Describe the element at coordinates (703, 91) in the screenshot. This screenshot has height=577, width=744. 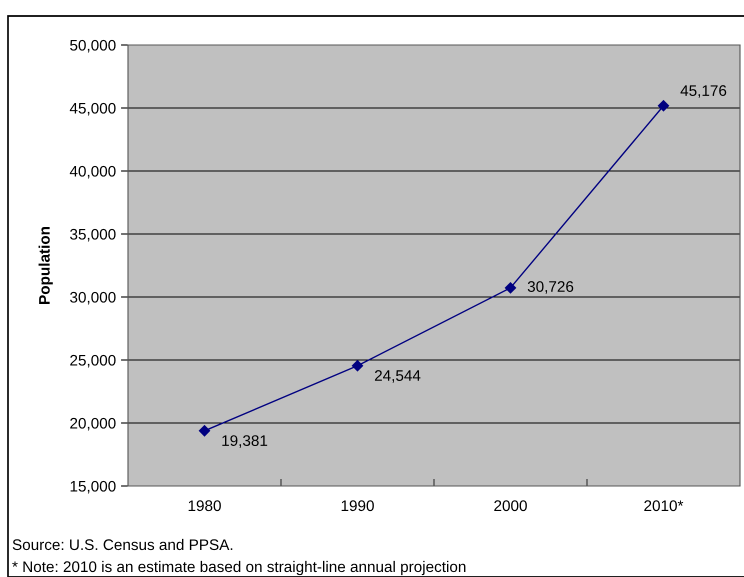
I see `data-label: 45,176` at that location.